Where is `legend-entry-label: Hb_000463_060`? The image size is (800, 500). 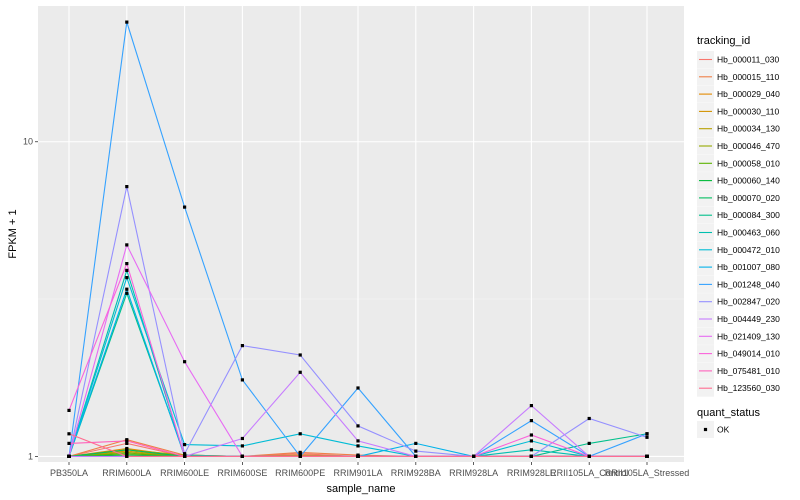
legend-entry-label: Hb_000463_060 is located at coordinates (748, 233).